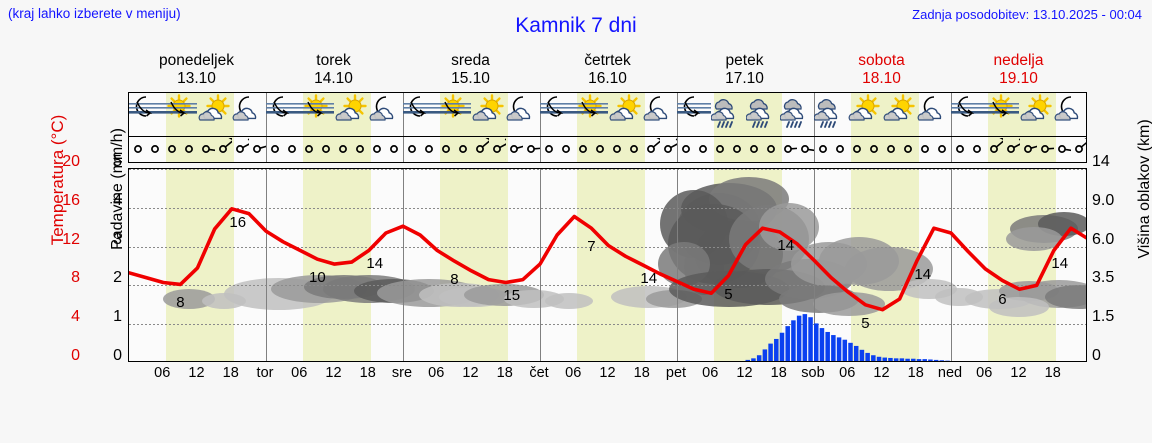 The width and height of the screenshot is (1152, 443). What do you see at coordinates (196, 71) in the screenshot?
I see `day-header-1: ponedeljek 13.10` at bounding box center [196, 71].